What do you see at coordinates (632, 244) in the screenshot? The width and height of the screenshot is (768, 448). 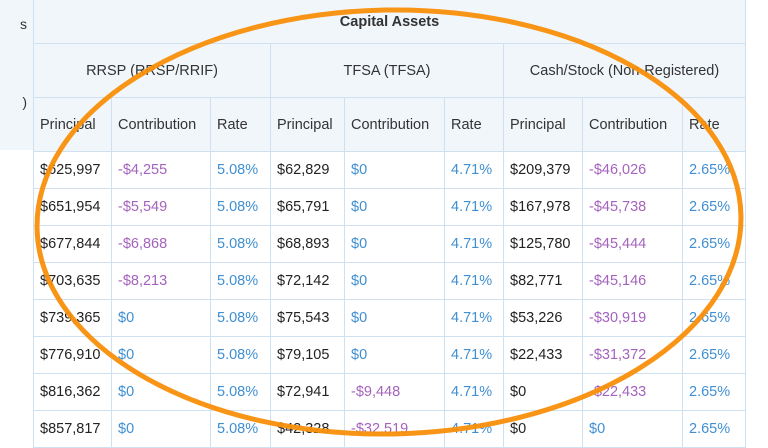 I see `contribution-cell: -$45,444` at bounding box center [632, 244].